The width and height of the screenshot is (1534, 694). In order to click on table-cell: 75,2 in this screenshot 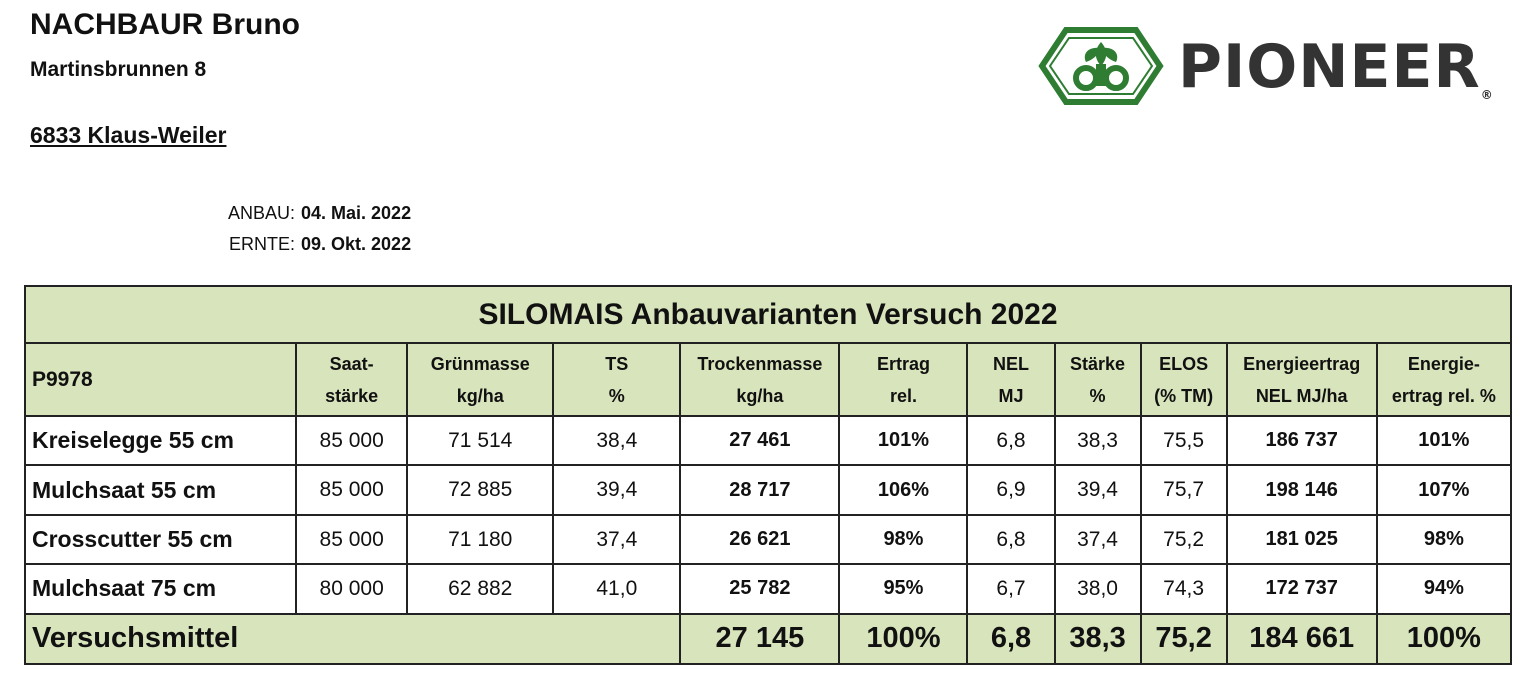, I will do `click(1183, 539)`.